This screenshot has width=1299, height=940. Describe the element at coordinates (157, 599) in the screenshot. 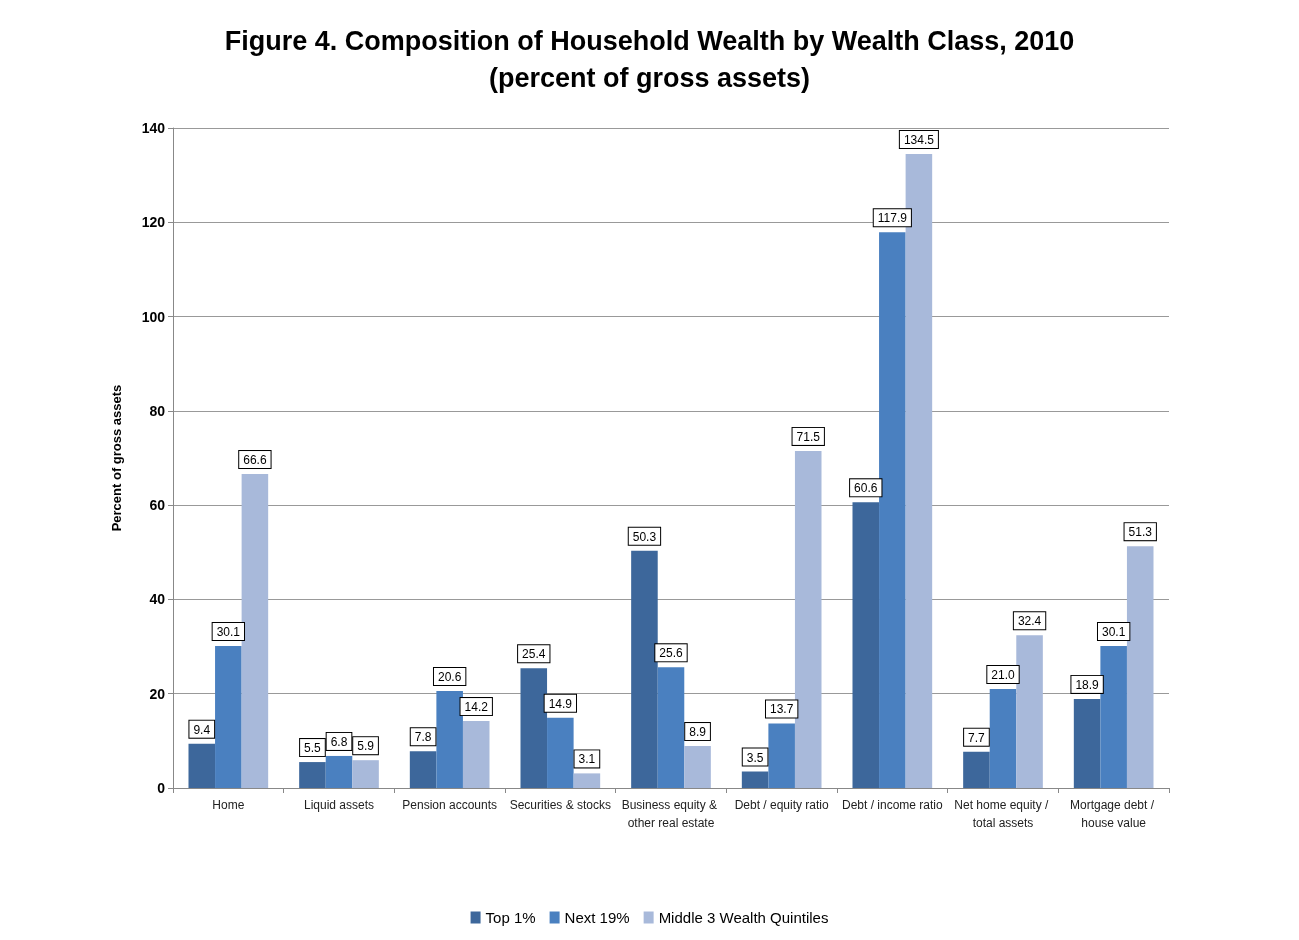

I see `y-tick-label: 40` at that location.